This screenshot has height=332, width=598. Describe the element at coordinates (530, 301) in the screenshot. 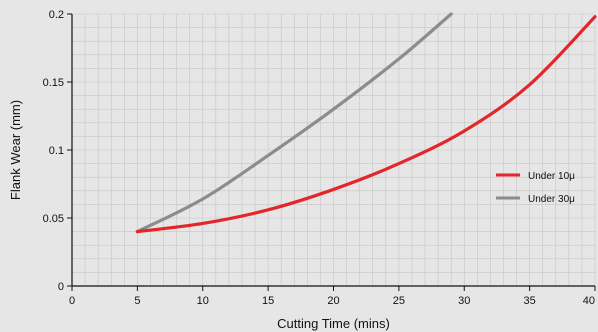

I see `x-tick-label: 35` at that location.